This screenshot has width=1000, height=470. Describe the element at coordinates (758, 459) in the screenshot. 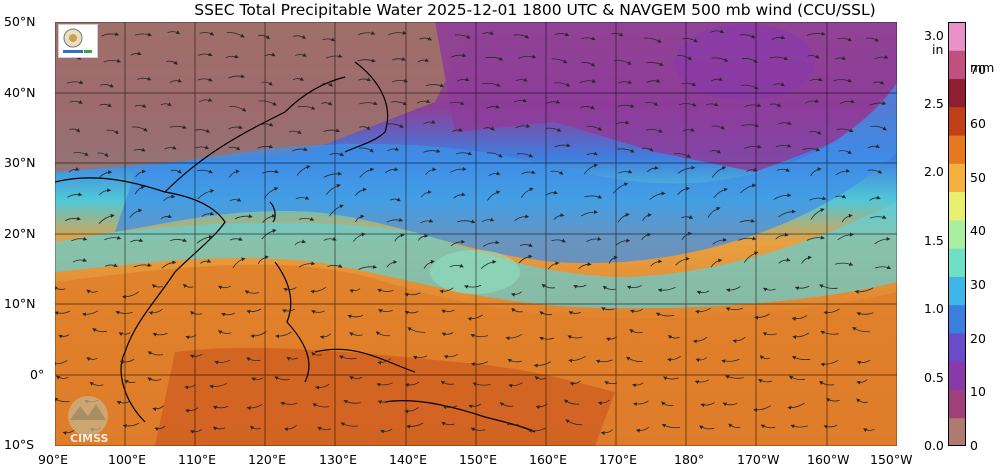

I see `lon-label-170w: 170°W` at that location.